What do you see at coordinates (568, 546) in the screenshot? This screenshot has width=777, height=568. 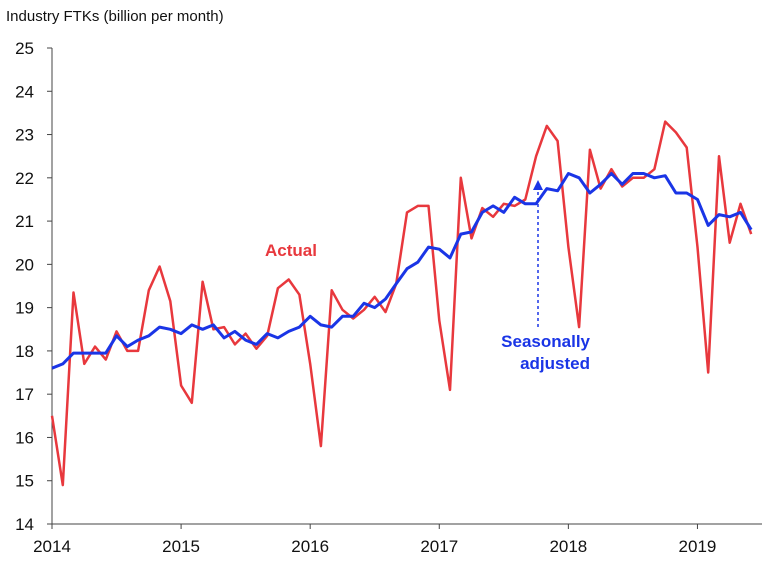 I see `x-tick-label: 2018` at bounding box center [568, 546].